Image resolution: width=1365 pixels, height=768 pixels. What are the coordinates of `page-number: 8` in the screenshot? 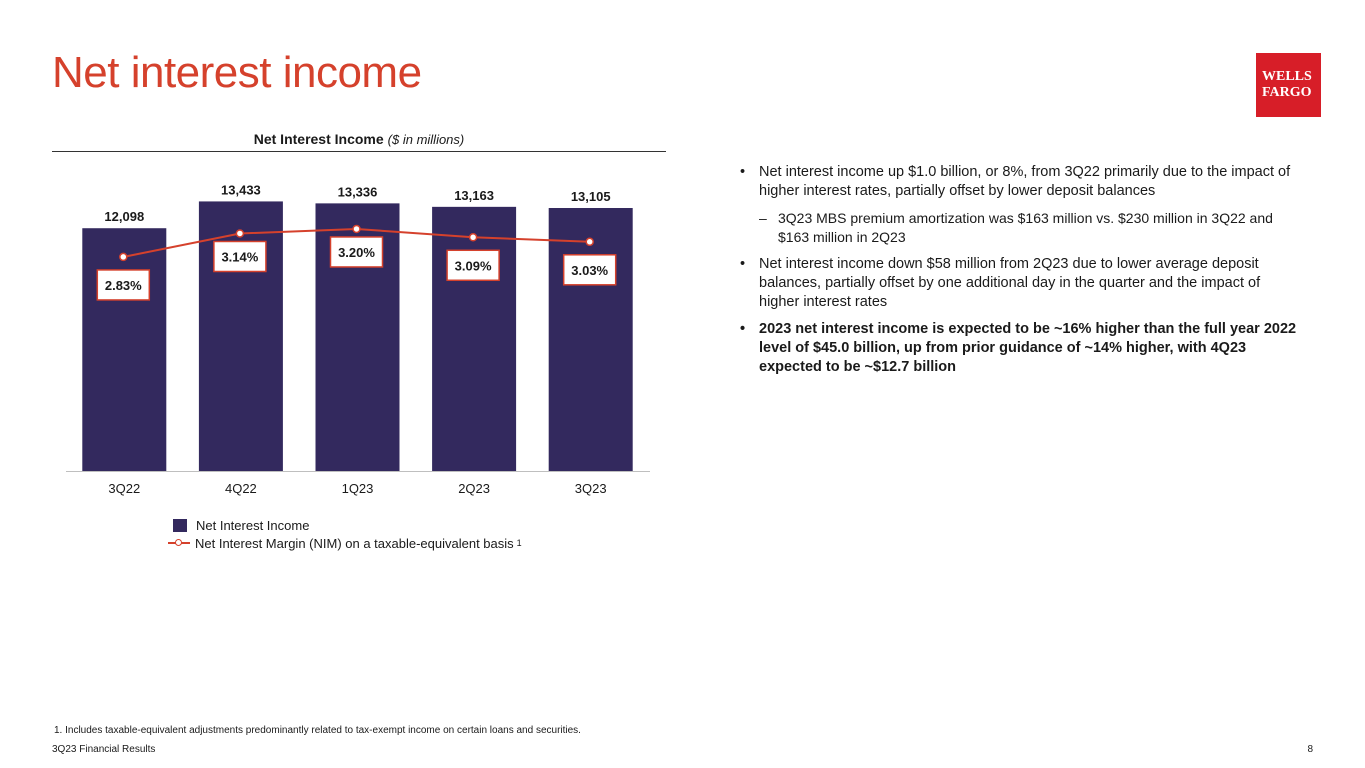 It's located at (1310, 749).